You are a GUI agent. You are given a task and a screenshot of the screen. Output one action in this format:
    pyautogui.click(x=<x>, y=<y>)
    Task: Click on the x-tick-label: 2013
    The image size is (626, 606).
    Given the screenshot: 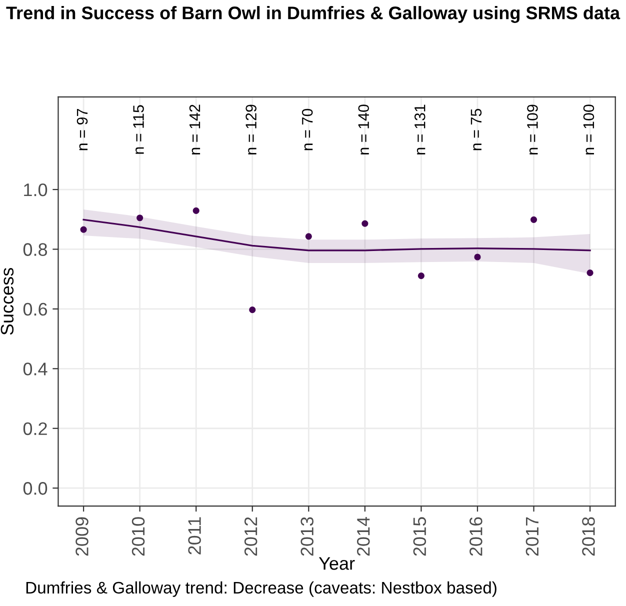 What is the action you would take?
    pyautogui.click(x=307, y=536)
    